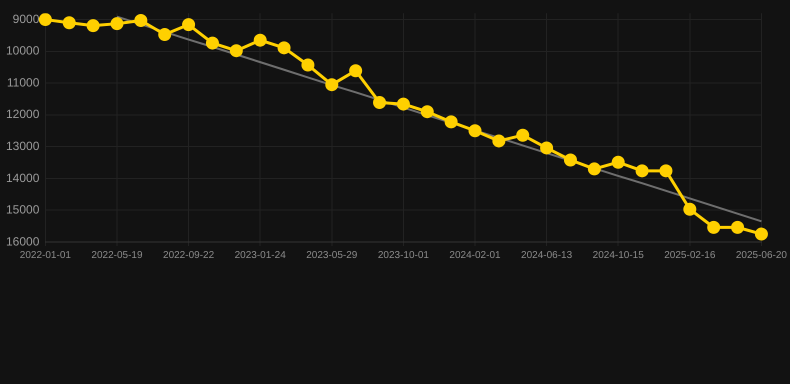  Describe the element at coordinates (23, 177) in the screenshot. I see `y-tick-label: 14000` at that location.